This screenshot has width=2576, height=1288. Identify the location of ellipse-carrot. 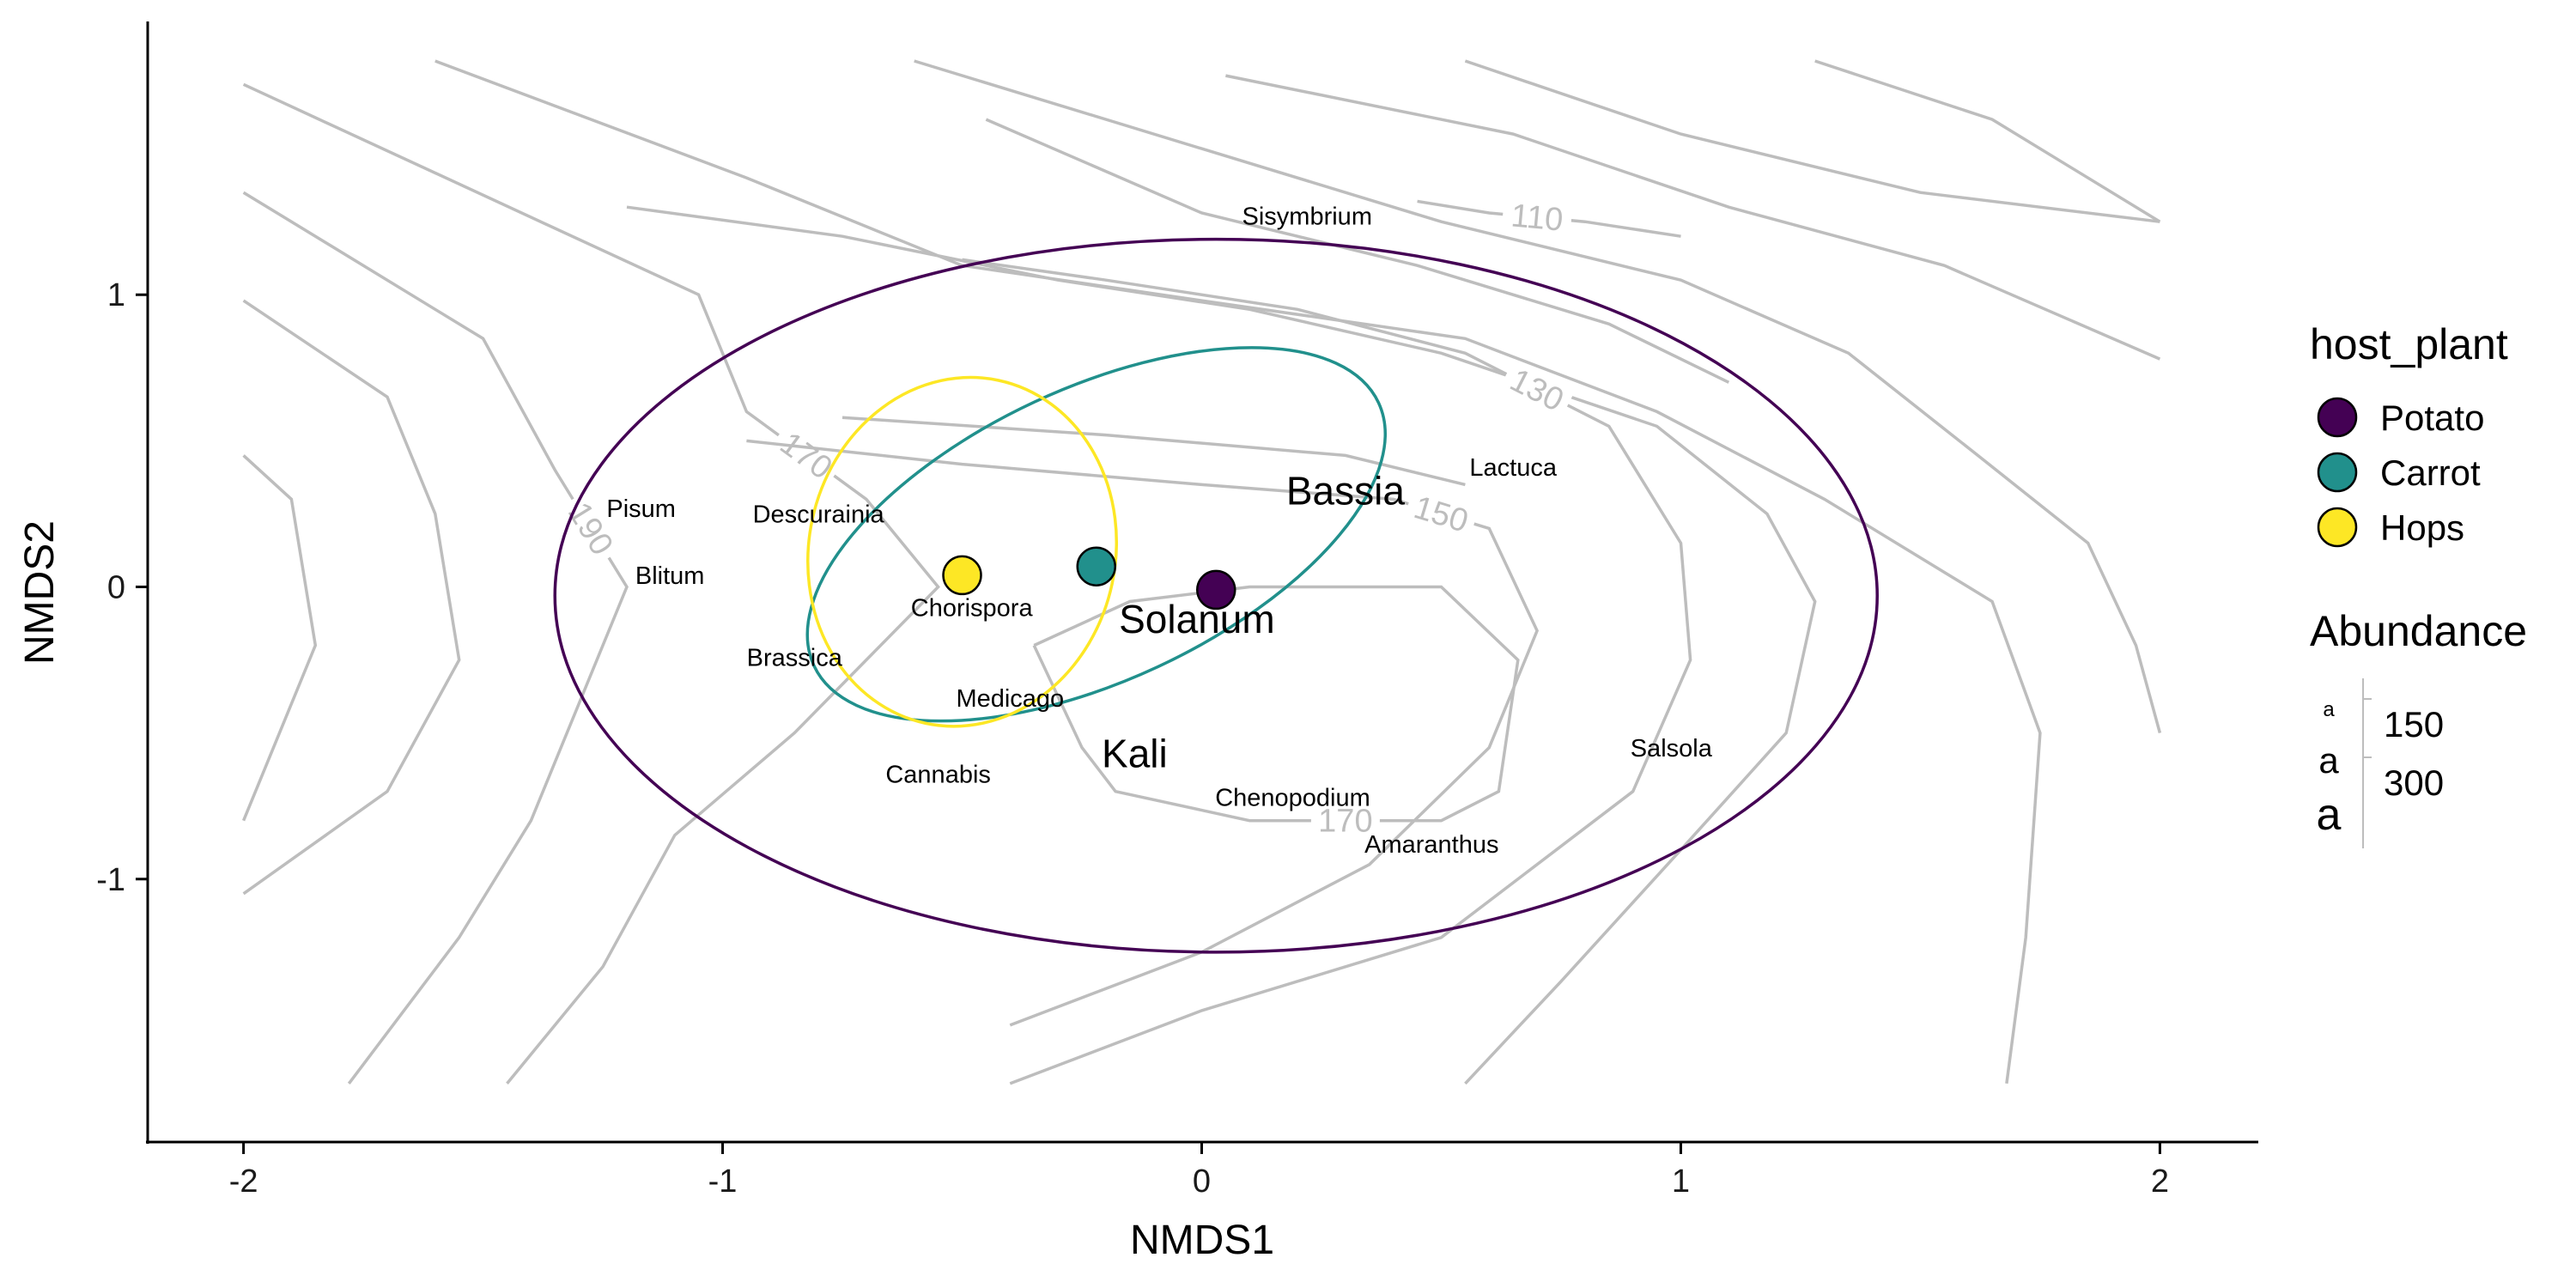
(1096, 534).